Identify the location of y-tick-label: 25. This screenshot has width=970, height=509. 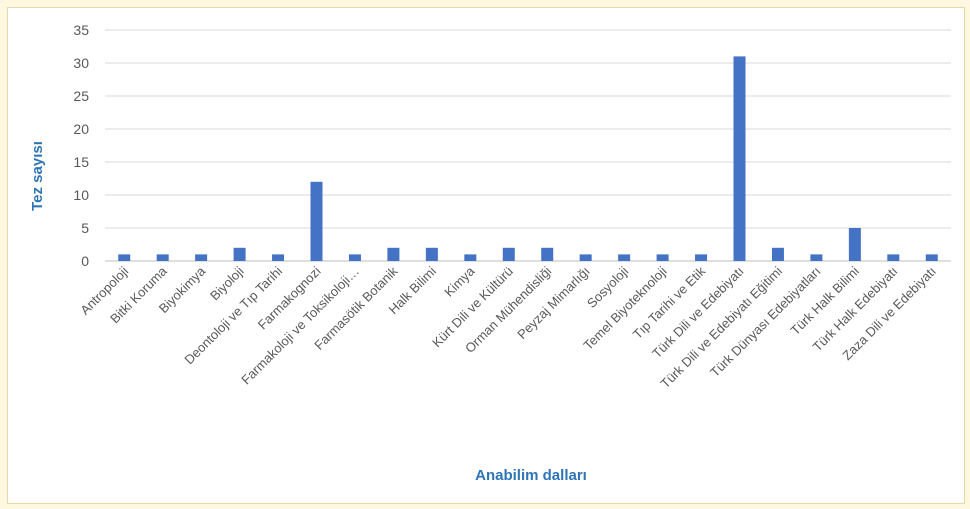
(81, 96).